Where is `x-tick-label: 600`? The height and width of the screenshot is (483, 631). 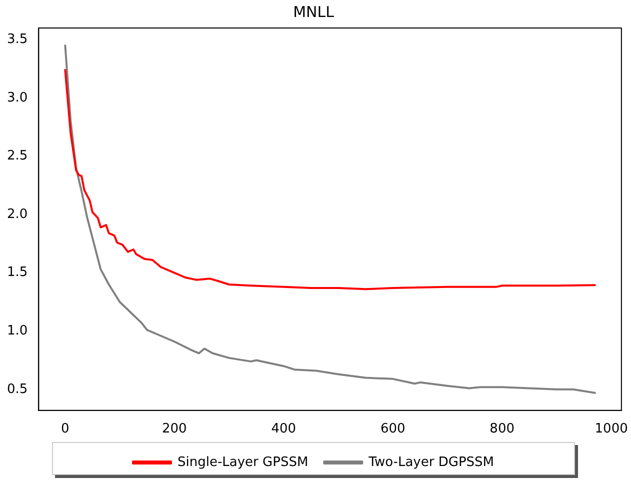 x-tick-label: 600 is located at coordinates (393, 429).